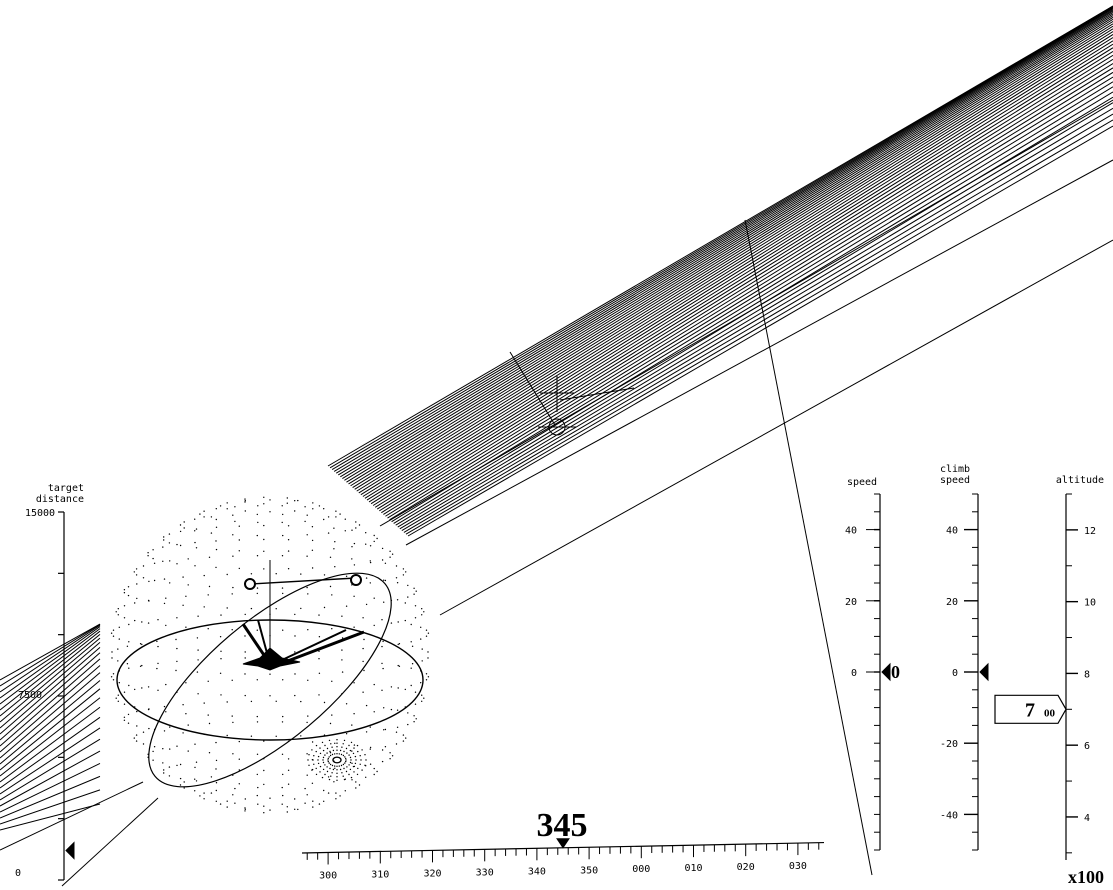 The width and height of the screenshot is (1113, 890). I want to click on speed-tick-label: 40, so click(851, 531).